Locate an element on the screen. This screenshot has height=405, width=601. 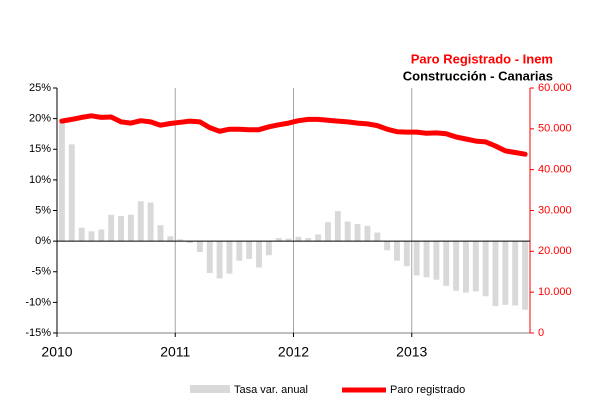
y-tick-label: -15% is located at coordinates (38, 333).